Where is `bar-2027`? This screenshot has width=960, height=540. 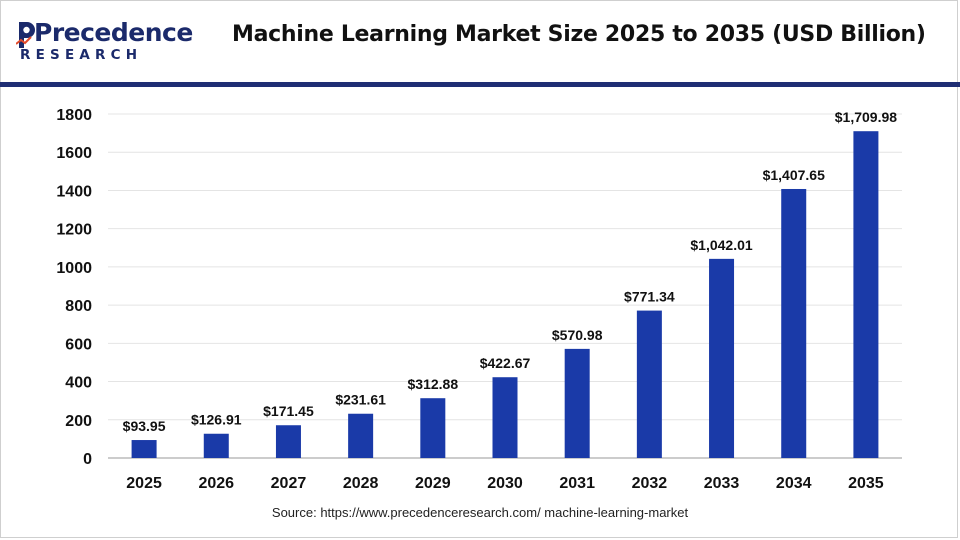 bar-2027 is located at coordinates (288, 441).